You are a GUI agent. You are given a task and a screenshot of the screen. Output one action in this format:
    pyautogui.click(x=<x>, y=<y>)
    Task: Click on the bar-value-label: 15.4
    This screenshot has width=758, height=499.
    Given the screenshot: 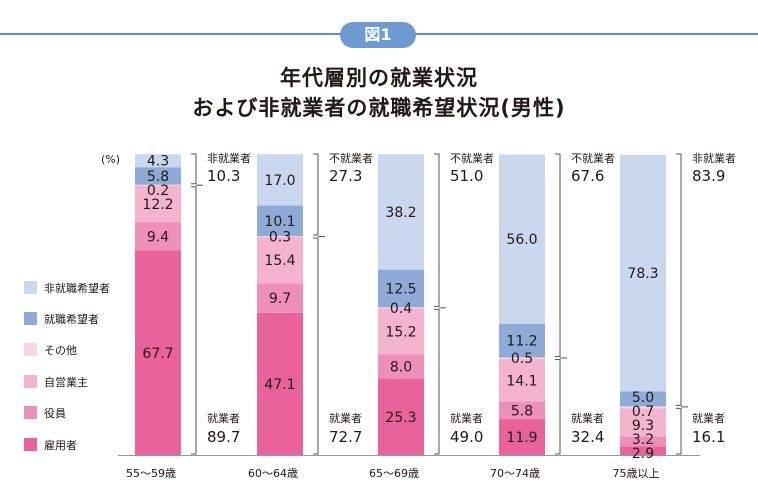 What is the action you would take?
    pyautogui.click(x=279, y=261)
    